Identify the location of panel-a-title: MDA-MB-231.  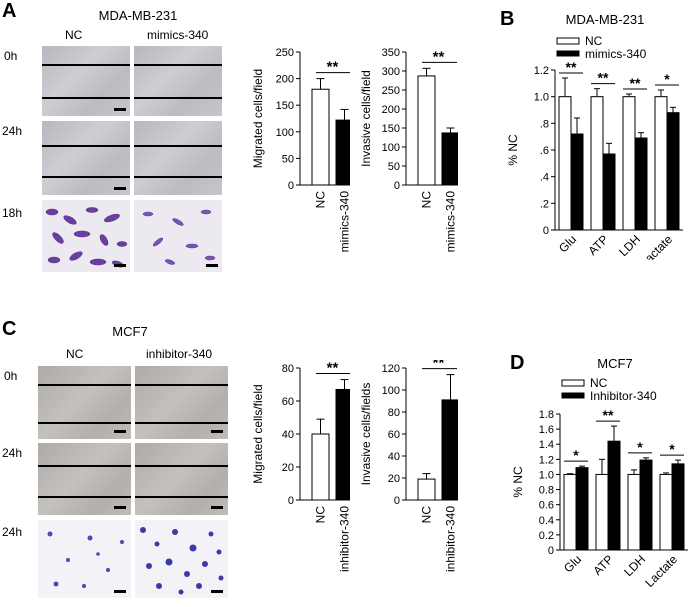
(138, 15).